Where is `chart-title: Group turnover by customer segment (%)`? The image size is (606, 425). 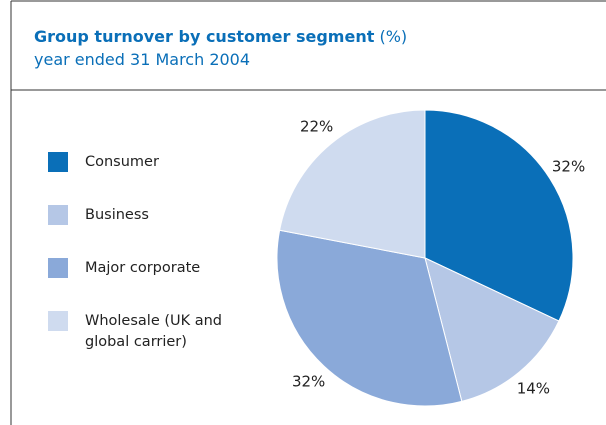 chart-title: Group turnover by customer segment (%) is located at coordinates (220, 36).